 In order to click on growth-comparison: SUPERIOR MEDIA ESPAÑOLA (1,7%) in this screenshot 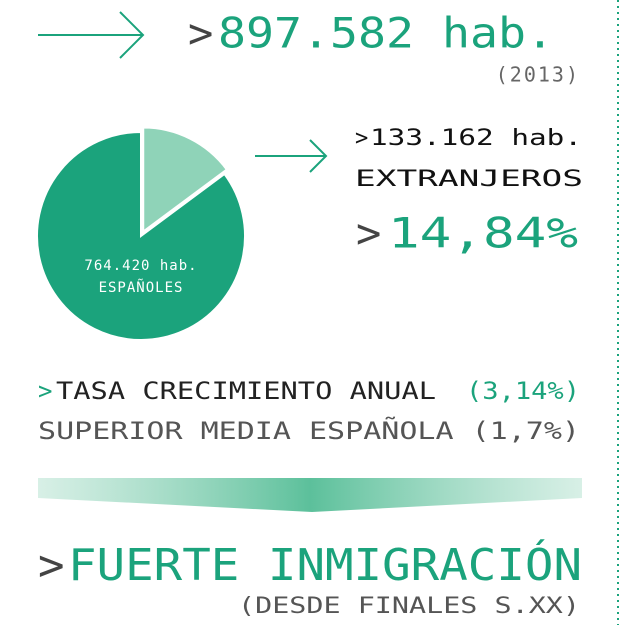, I will do `click(309, 430)`.